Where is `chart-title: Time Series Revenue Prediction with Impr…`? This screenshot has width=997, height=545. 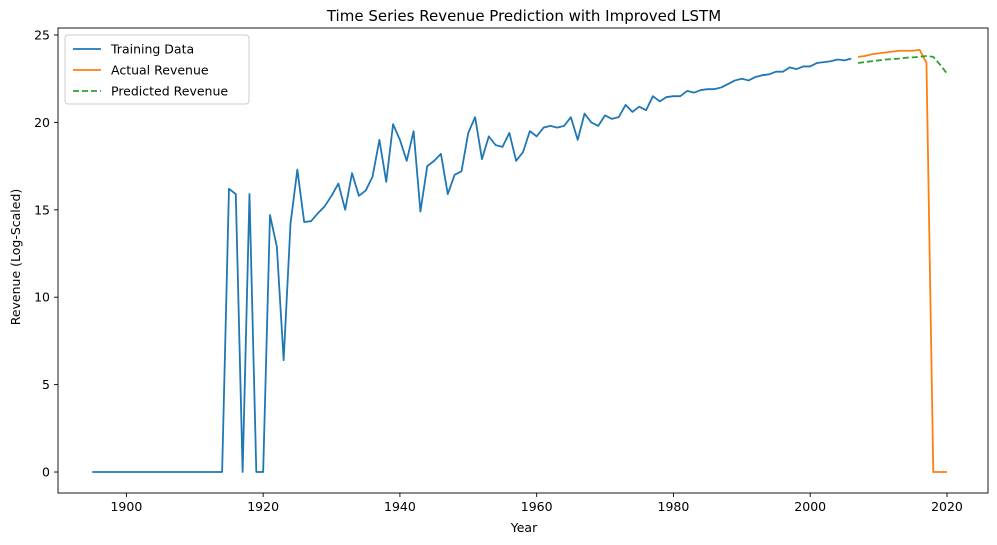 chart-title: Time Series Revenue Prediction with Impr… is located at coordinates (523, 16).